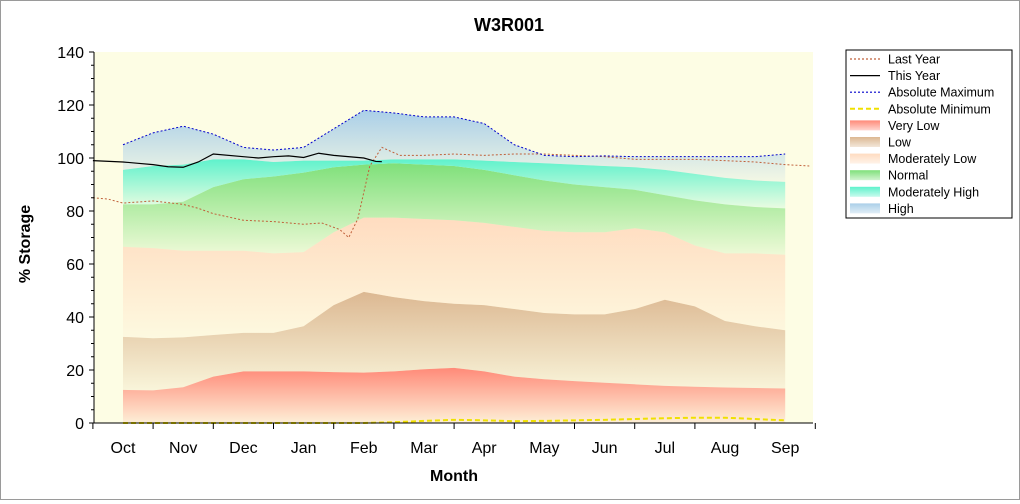 This screenshot has height=504, width=1020. Describe the element at coordinates (76, 239) in the screenshot. I see `y-axis: 0 20 40 60 80 100 120 140` at that location.